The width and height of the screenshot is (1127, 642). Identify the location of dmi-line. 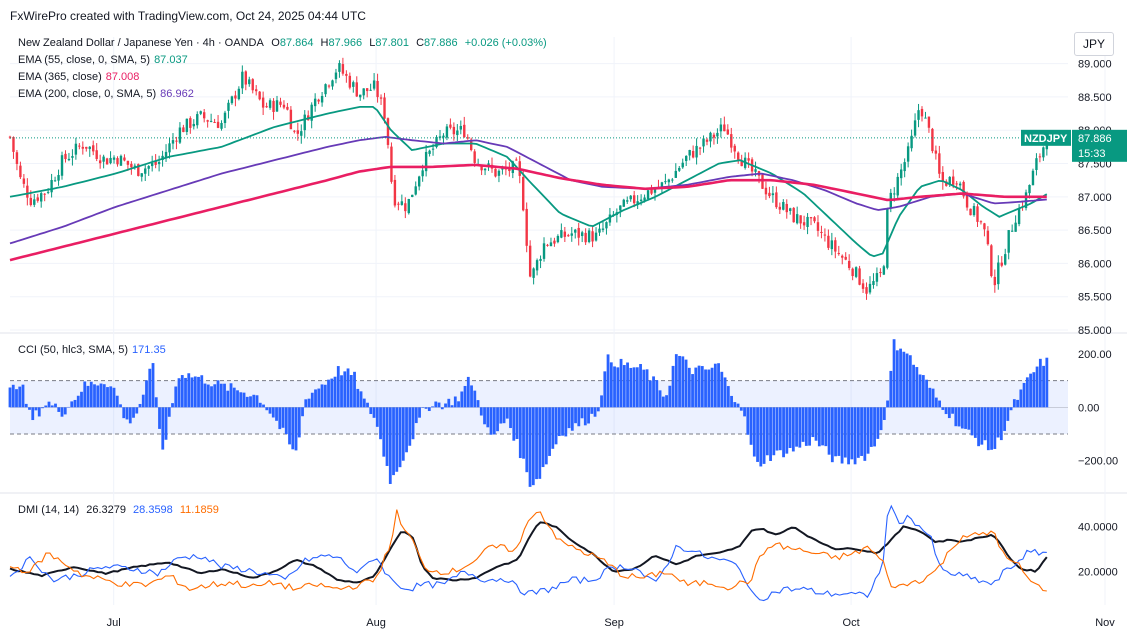
(528, 552).